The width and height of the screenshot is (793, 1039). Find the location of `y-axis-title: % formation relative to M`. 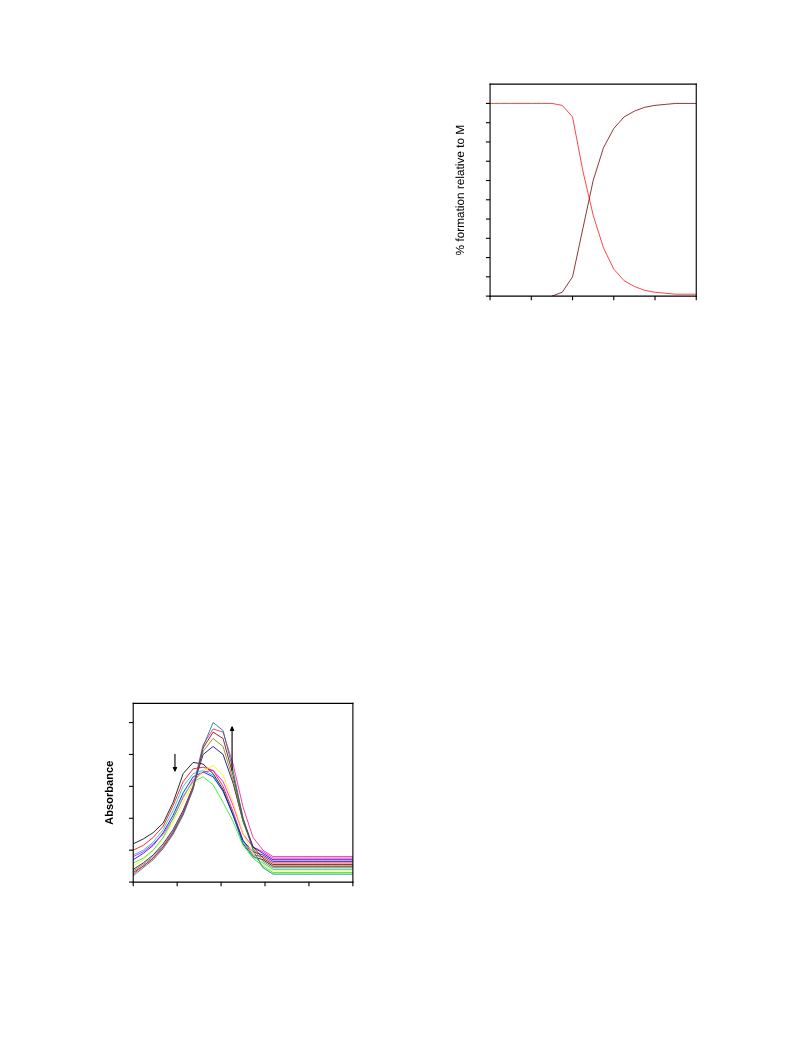

y-axis-title: % formation relative to M is located at coordinates (460, 190).